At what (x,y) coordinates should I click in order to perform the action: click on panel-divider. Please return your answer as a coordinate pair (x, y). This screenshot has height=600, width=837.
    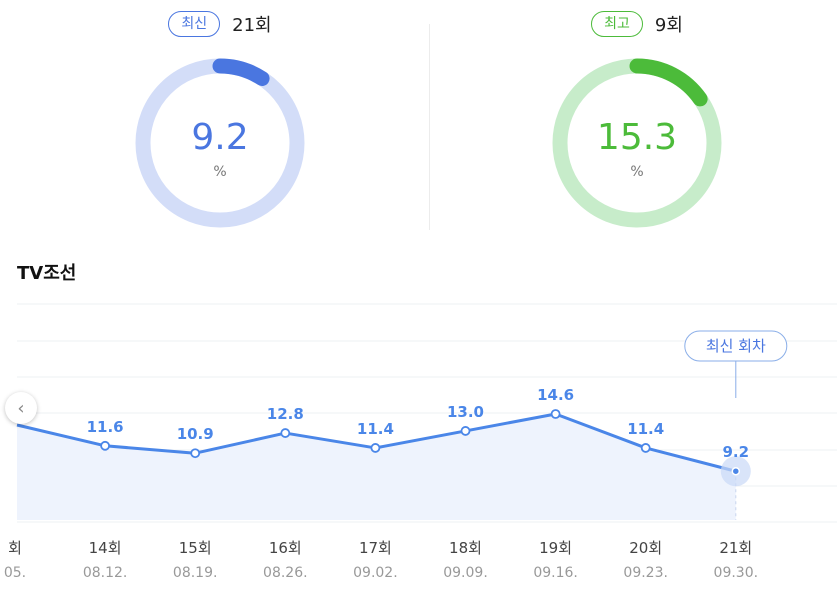
    Looking at the image, I should click on (429, 127).